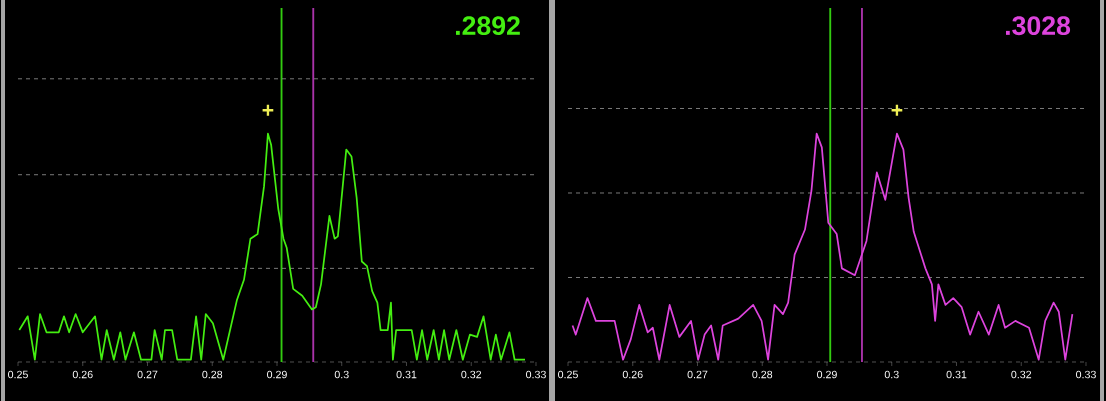  Describe the element at coordinates (1038, 26) in the screenshot. I see `text: .3028` at that location.